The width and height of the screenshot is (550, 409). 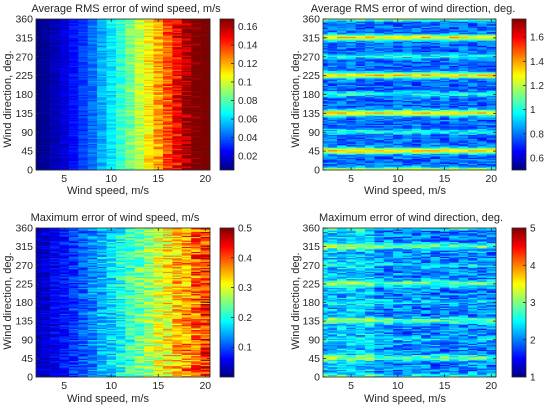 What do you see at coordinates (136, 102) in the screenshot?
I see `x-axis-ticks: 5 10 15 20` at bounding box center [136, 102].